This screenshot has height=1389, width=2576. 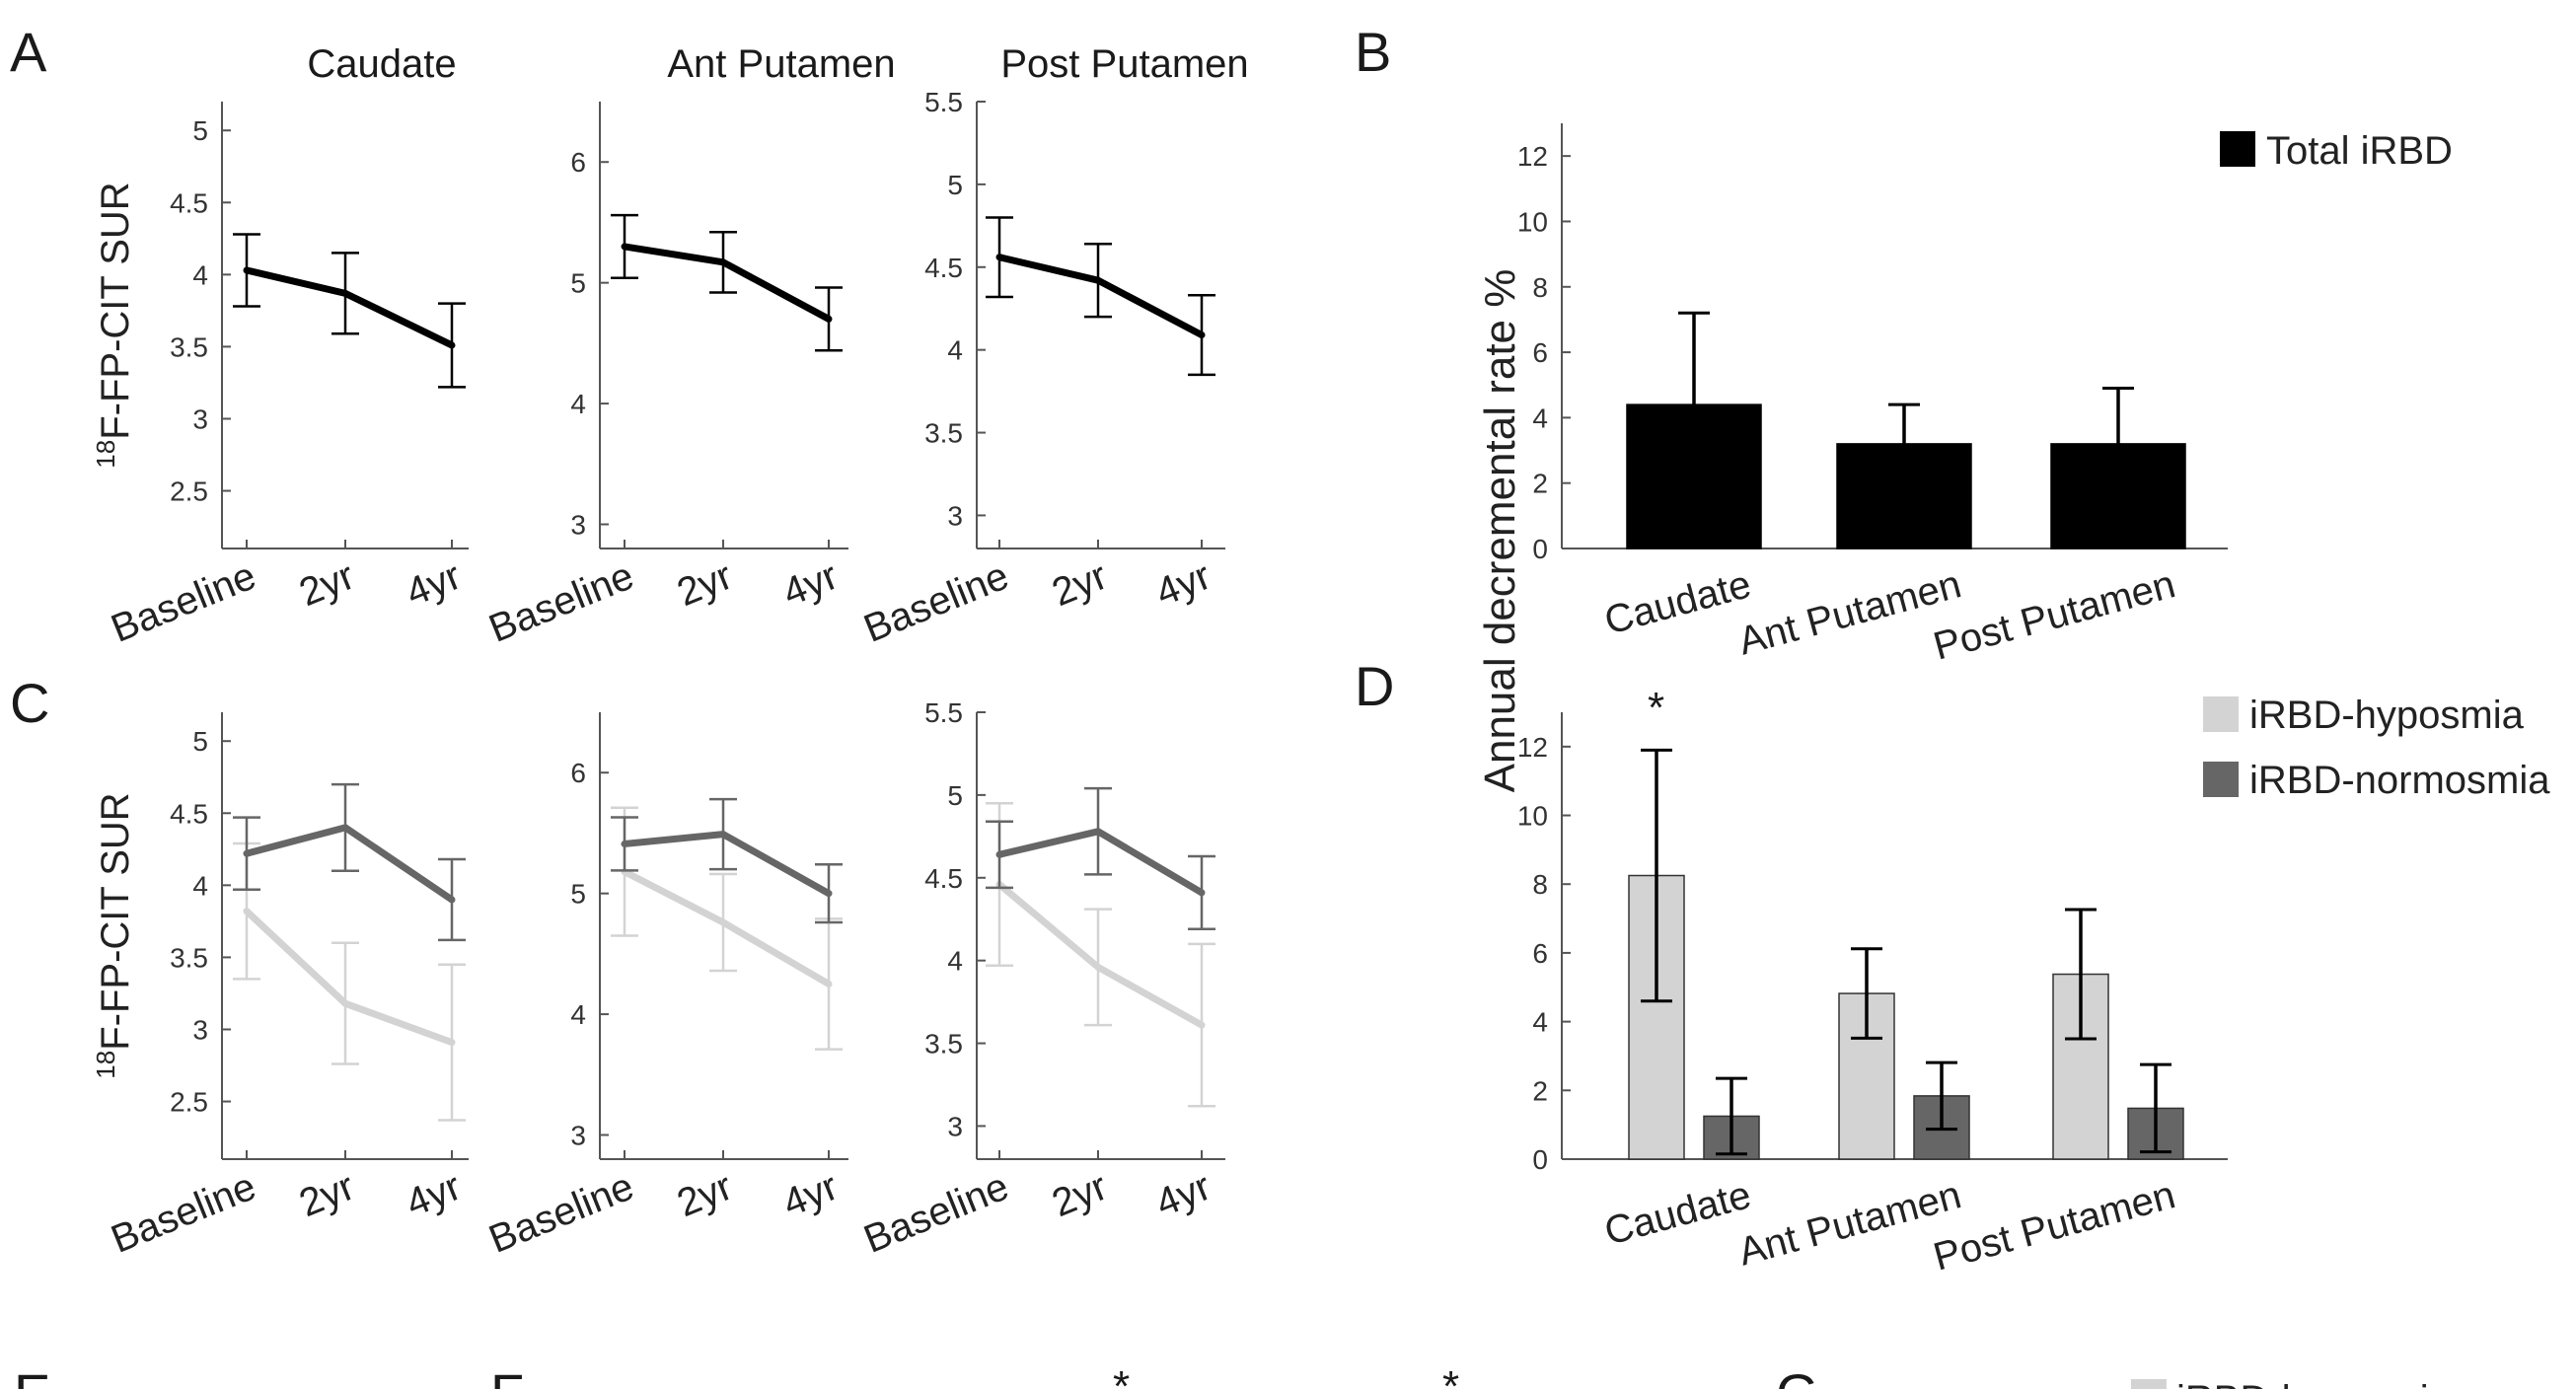 I want to click on legend-b-swatch, so click(x=2237, y=149).